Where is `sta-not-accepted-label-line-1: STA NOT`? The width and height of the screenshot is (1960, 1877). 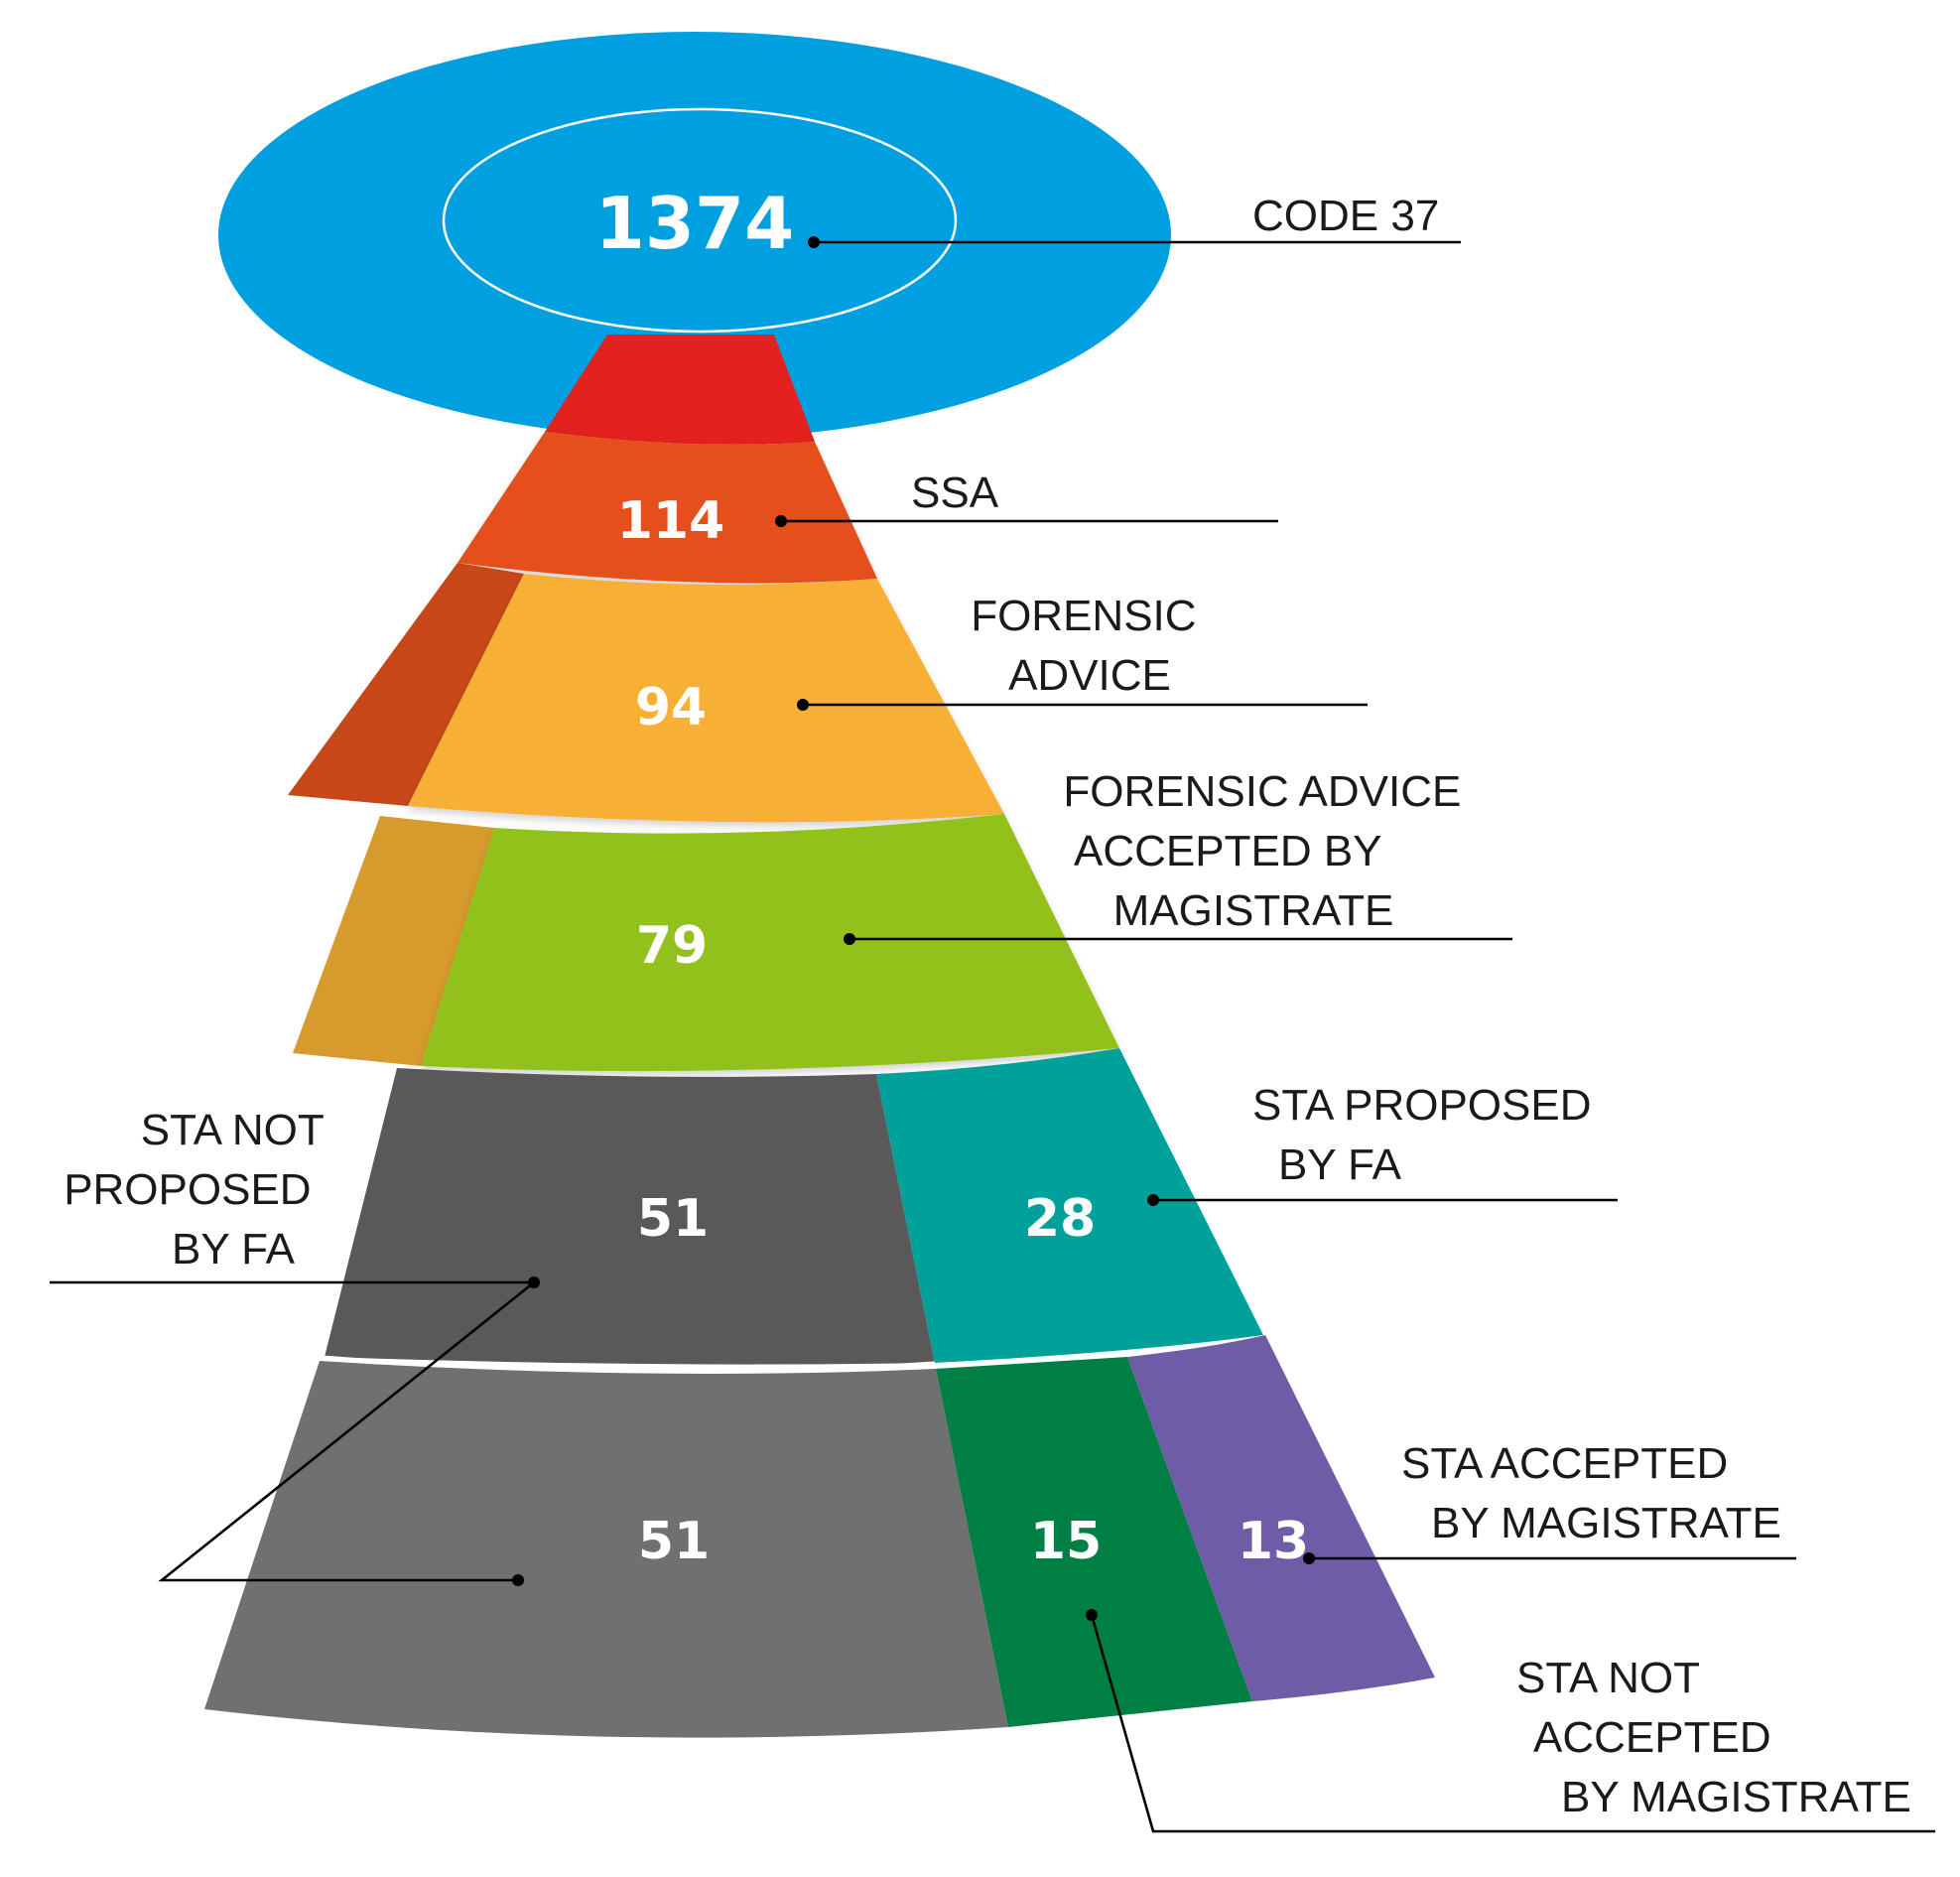
sta-not-accepted-label-line-1: STA NOT is located at coordinates (1607, 1678).